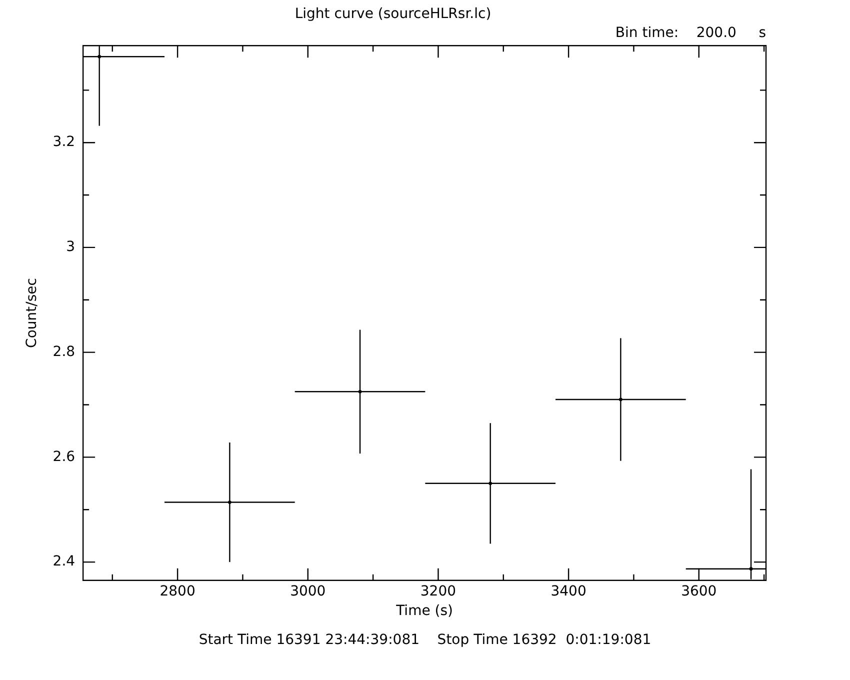  I want to click on y-tick-label: 3.2, so click(64, 142).